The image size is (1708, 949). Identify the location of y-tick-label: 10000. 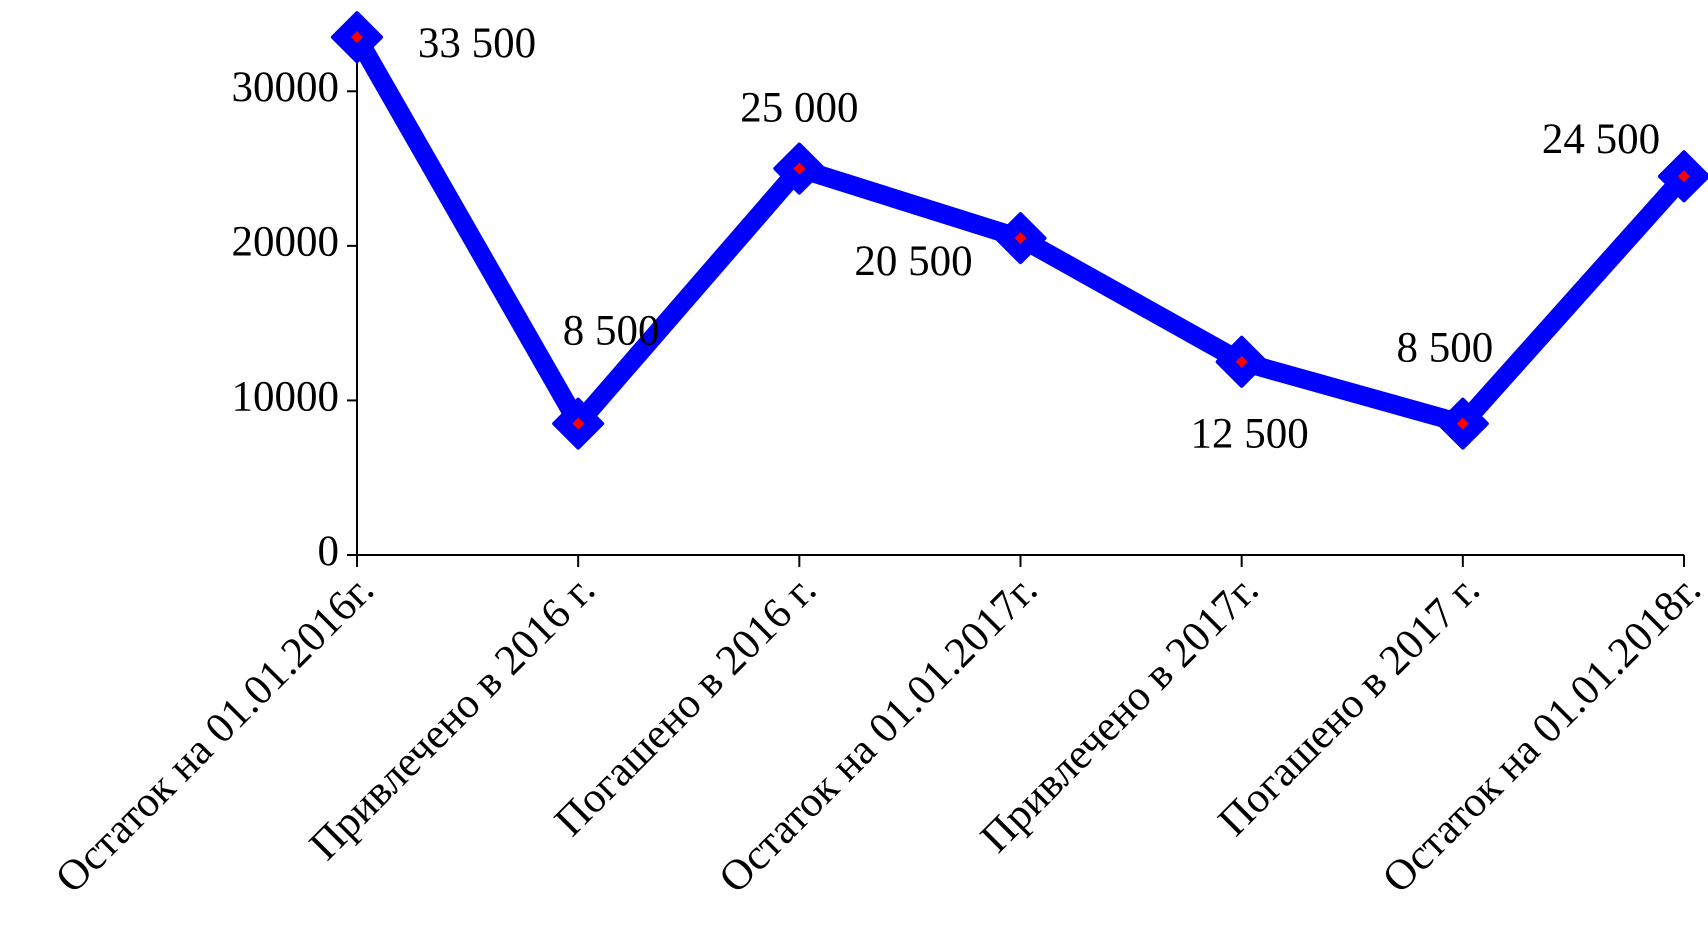
(286, 396).